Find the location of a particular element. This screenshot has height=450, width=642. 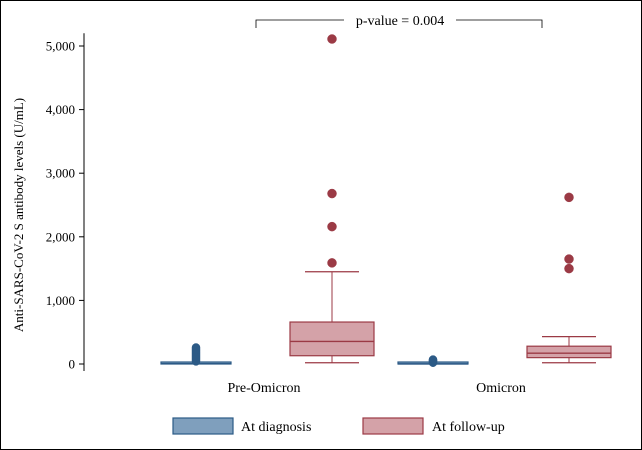

y-tick-label: 0 is located at coordinates (72, 364).